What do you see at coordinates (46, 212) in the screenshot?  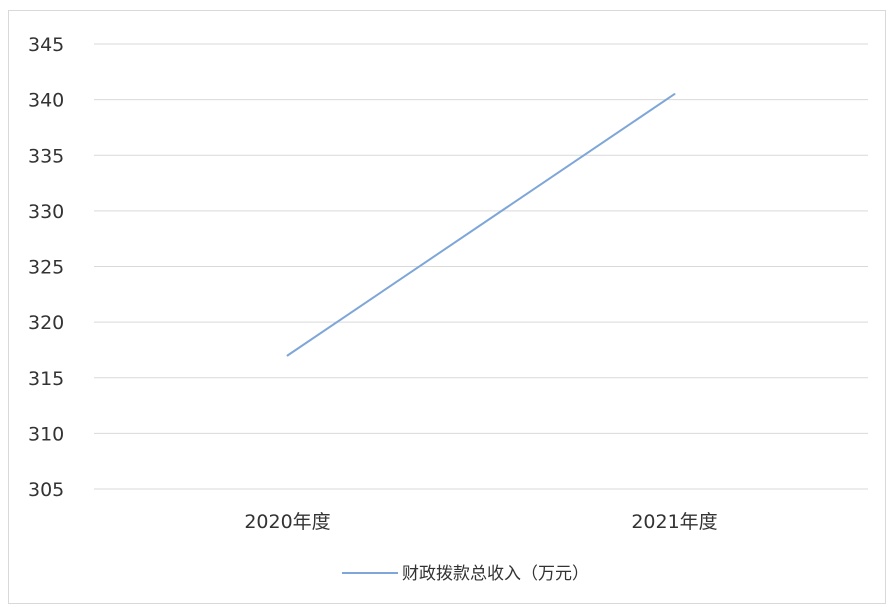 I see `y-tick-label: 330` at bounding box center [46, 212].